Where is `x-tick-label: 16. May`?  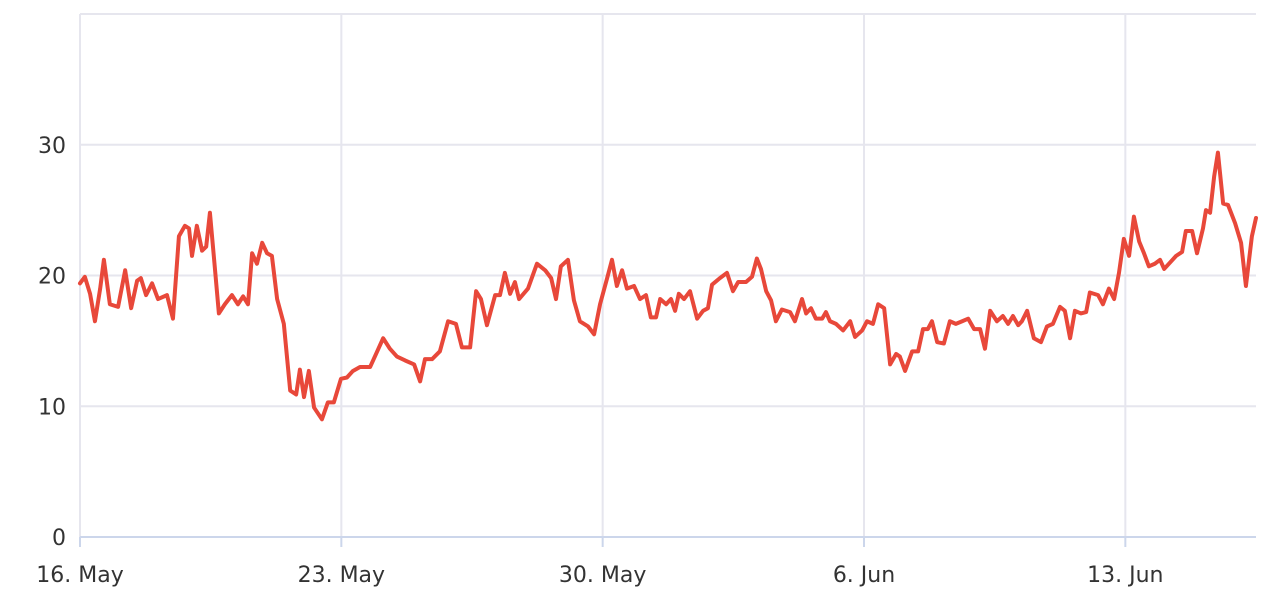
x-tick-label: 16. May is located at coordinates (79, 575).